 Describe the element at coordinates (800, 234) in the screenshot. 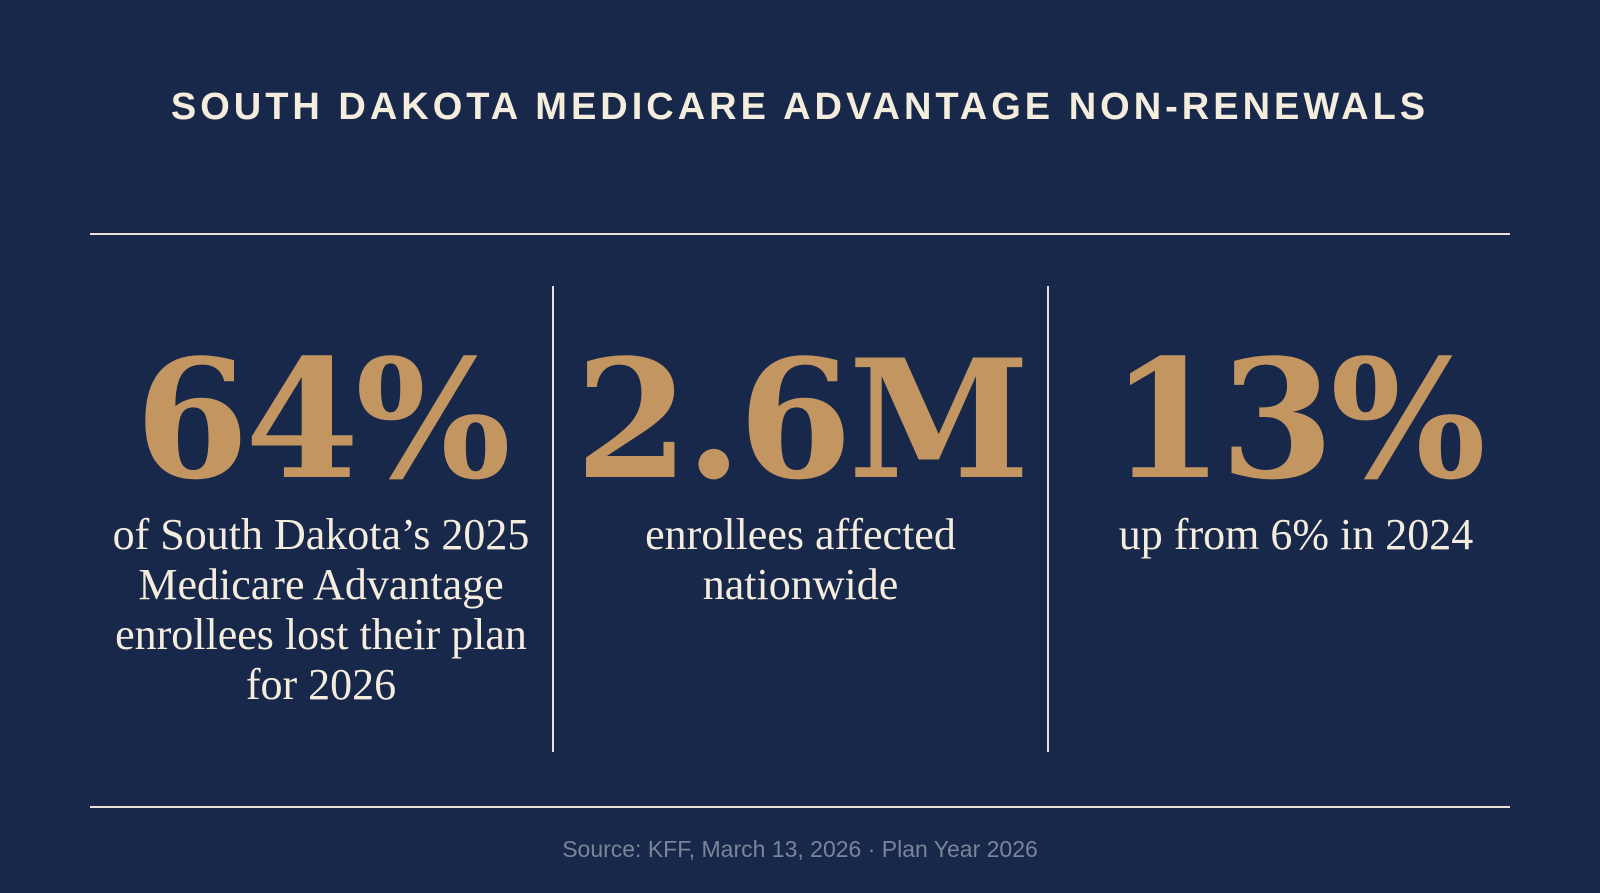

I see `top-divider-line` at that location.